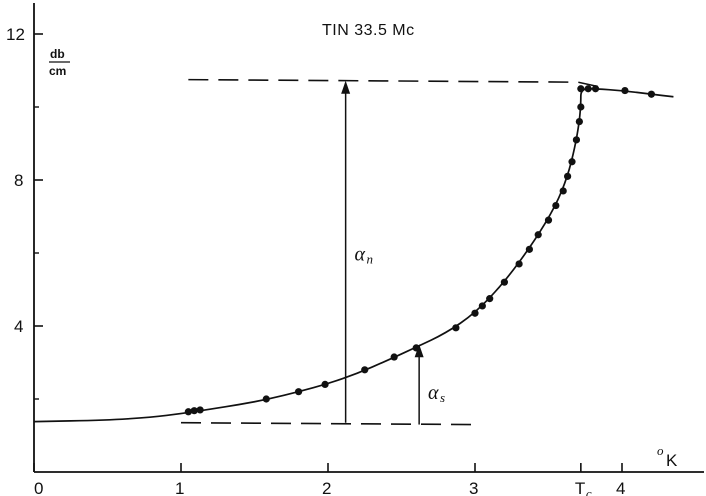 This screenshot has width=706, height=496. I want to click on alpha-n-arrow-head, so click(346, 87).